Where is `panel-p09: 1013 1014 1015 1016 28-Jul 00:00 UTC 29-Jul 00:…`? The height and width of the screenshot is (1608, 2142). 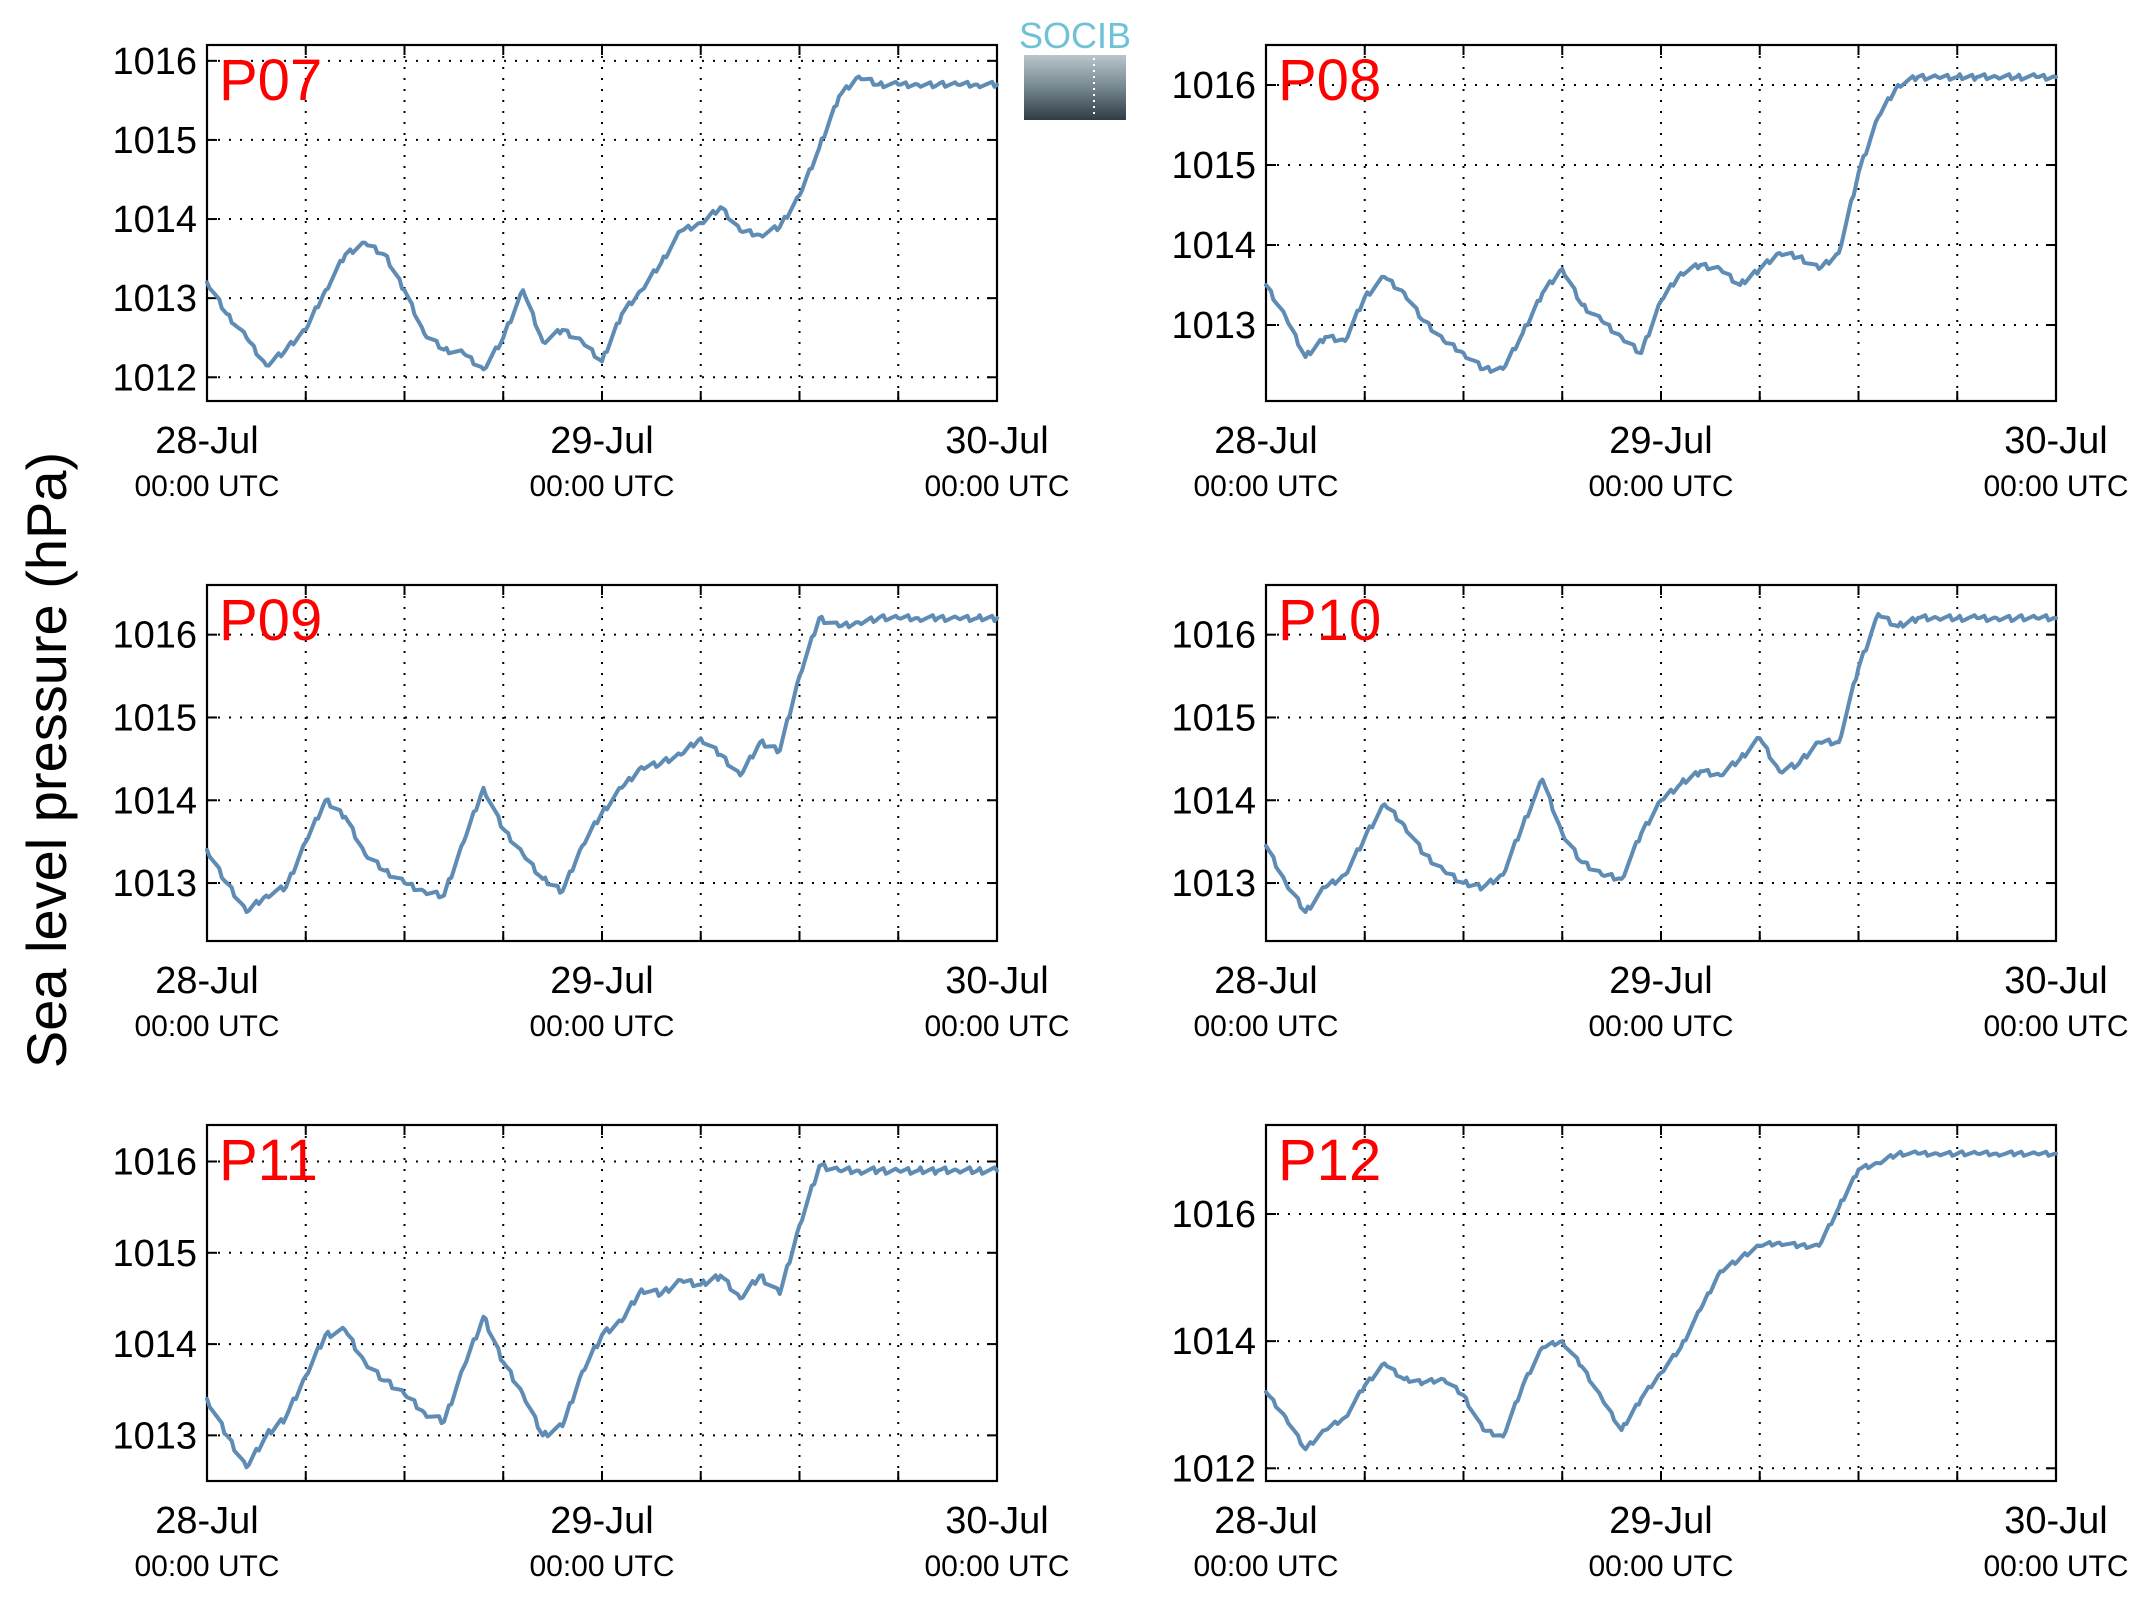
panel-p09: 1013 1014 1015 1016 28-Jul 00:00 UTC 29-Jul 00:… is located at coordinates (591, 813).